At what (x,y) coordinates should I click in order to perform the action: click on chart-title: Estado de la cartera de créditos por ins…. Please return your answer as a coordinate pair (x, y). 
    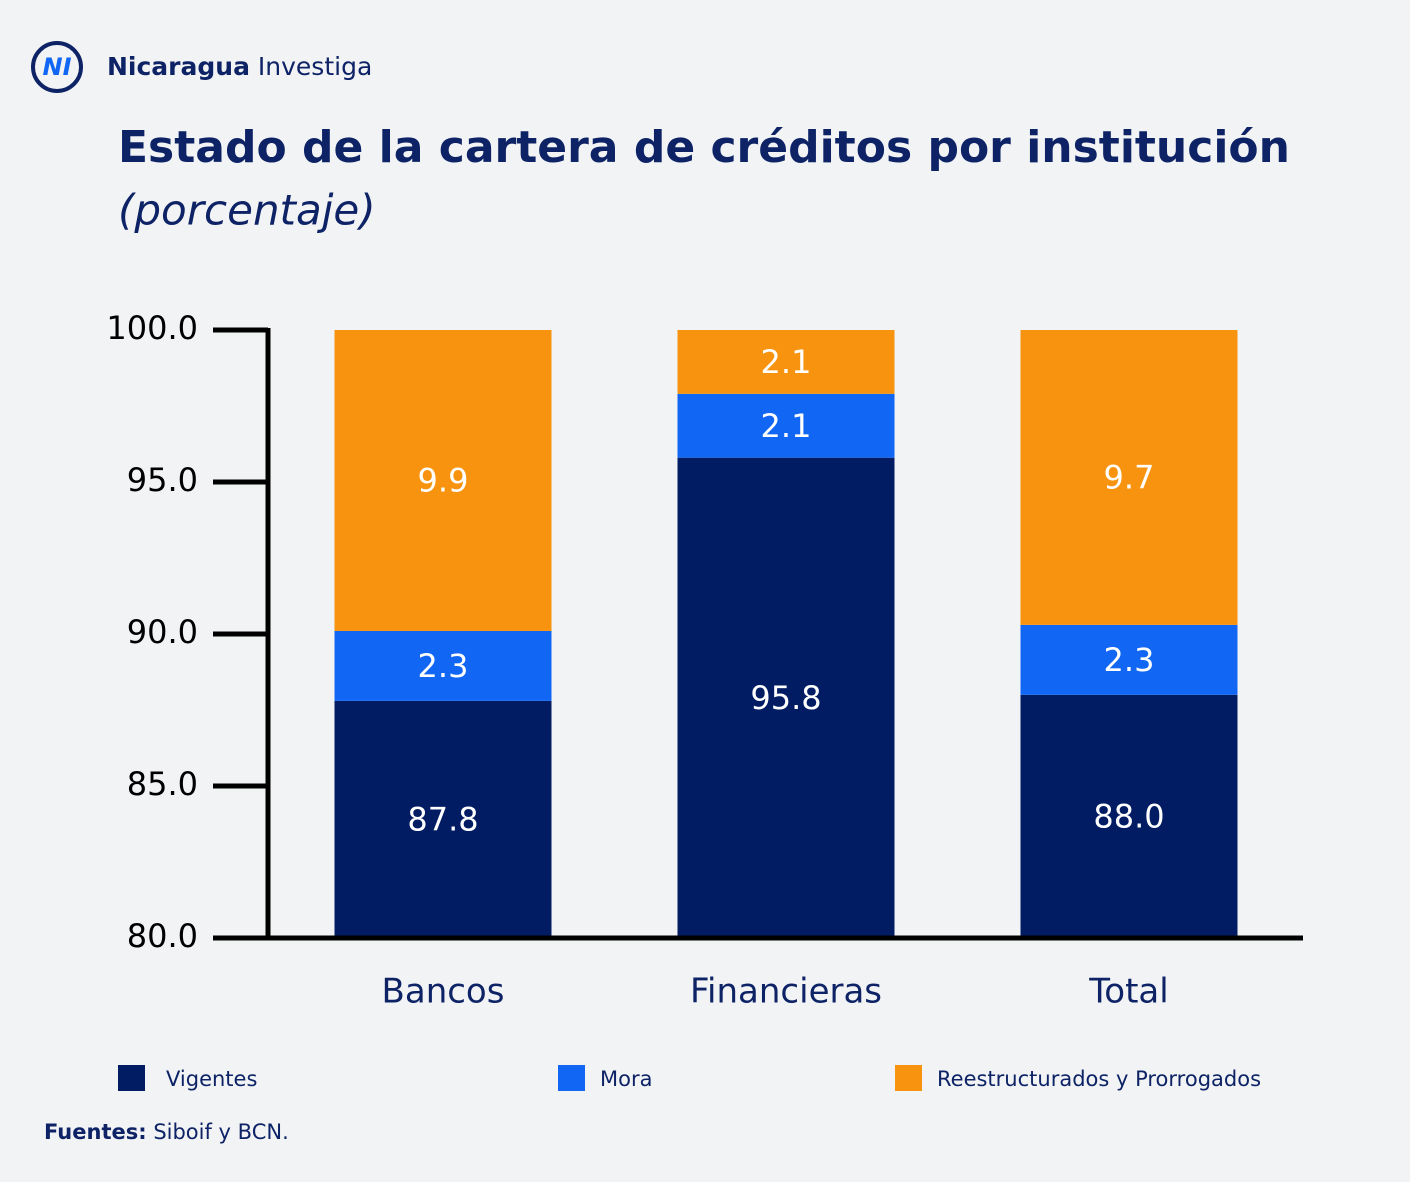
    Looking at the image, I should click on (704, 147).